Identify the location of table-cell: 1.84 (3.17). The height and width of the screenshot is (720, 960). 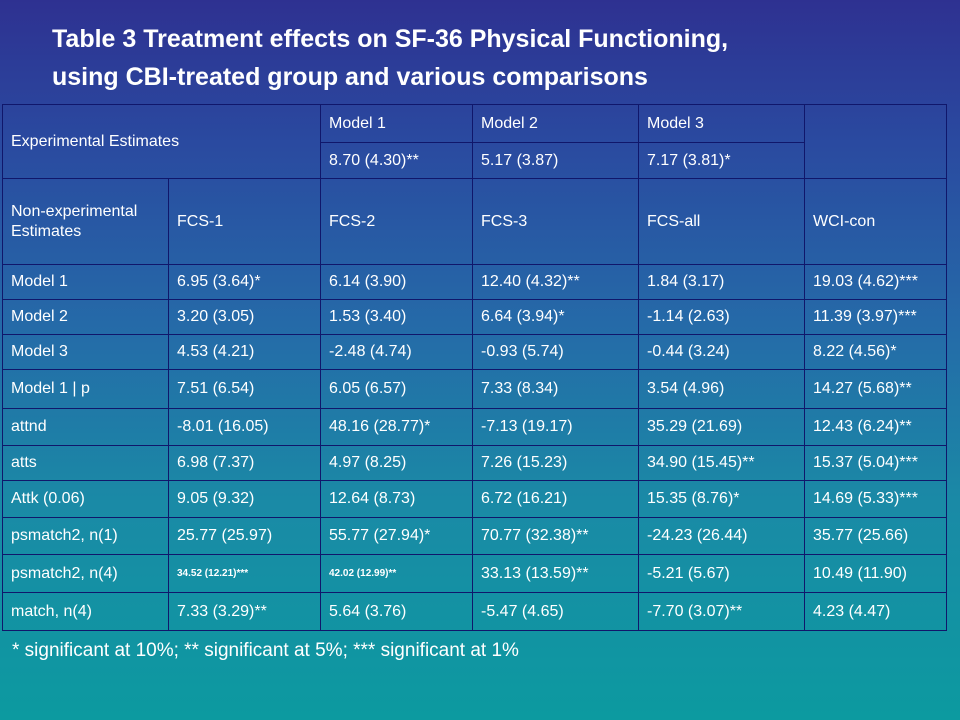
(721, 282).